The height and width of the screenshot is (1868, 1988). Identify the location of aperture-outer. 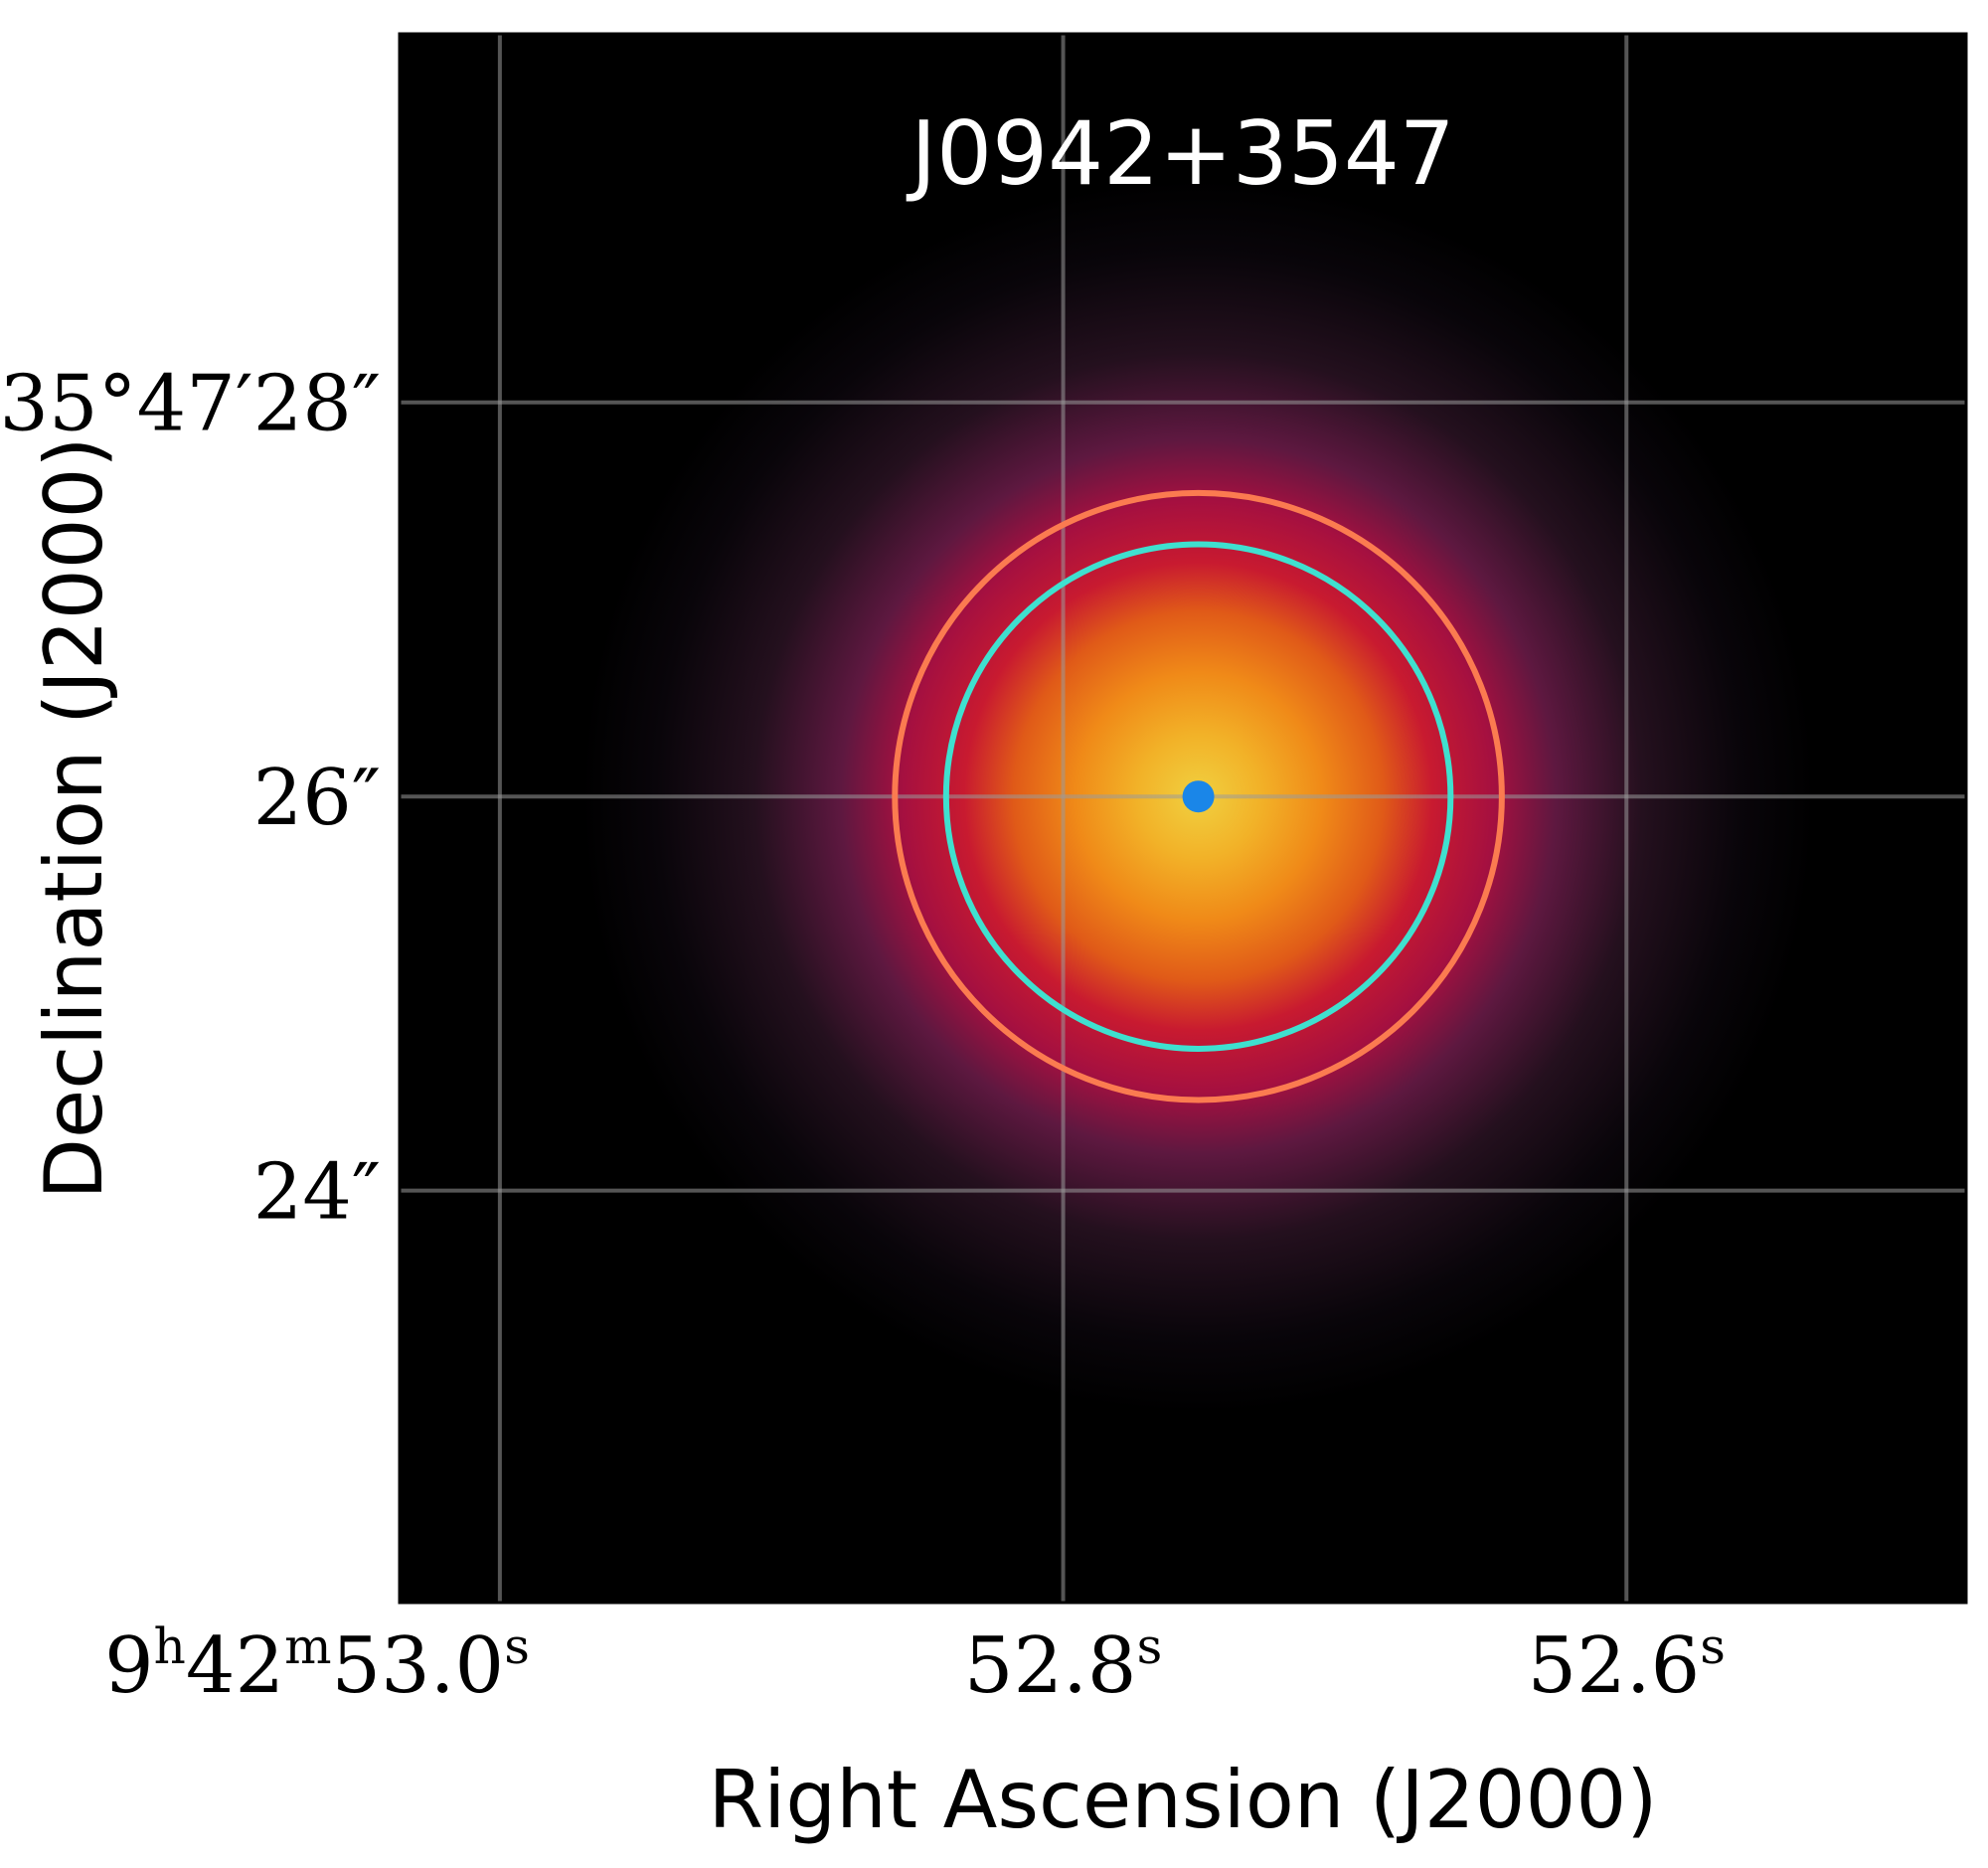
(1198, 796).